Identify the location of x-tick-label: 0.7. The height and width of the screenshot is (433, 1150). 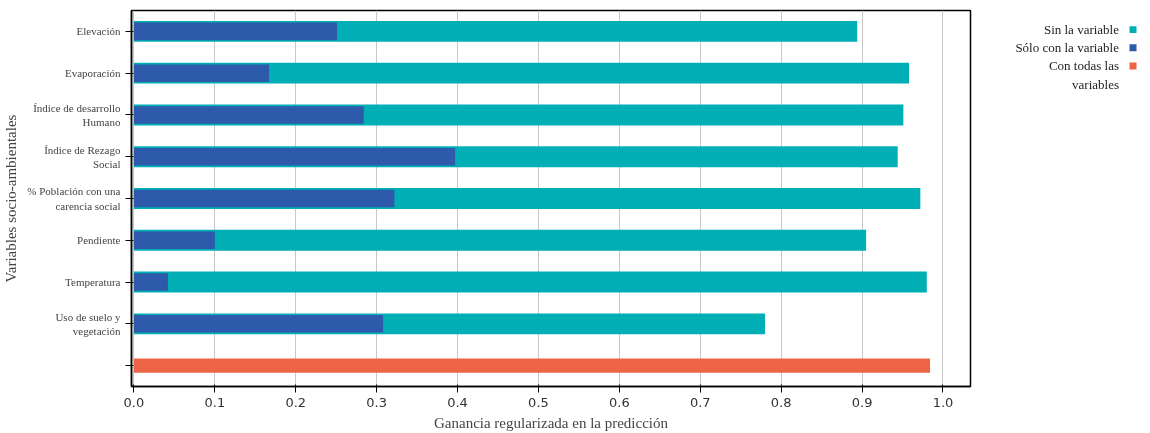
(700, 402).